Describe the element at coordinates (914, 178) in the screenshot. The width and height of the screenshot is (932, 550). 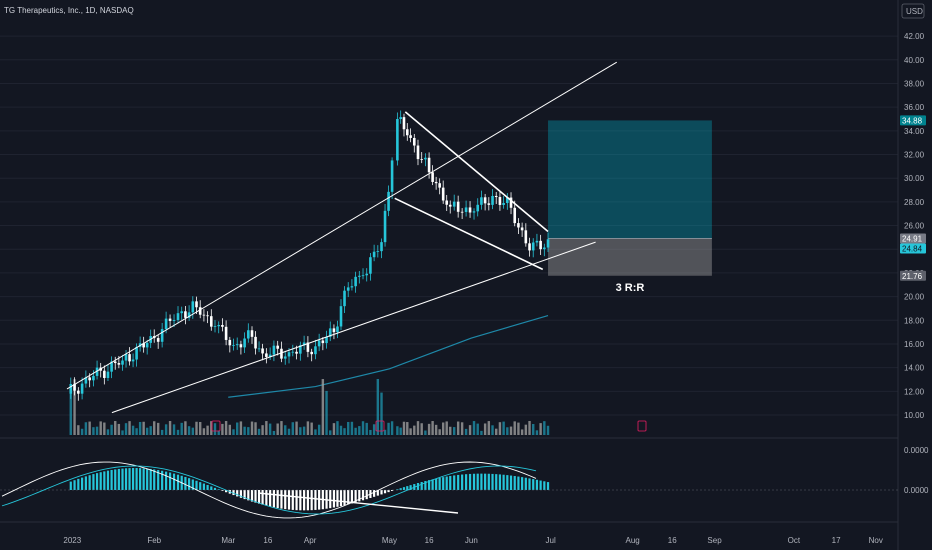
I see `y-tick-label: 30.00` at that location.